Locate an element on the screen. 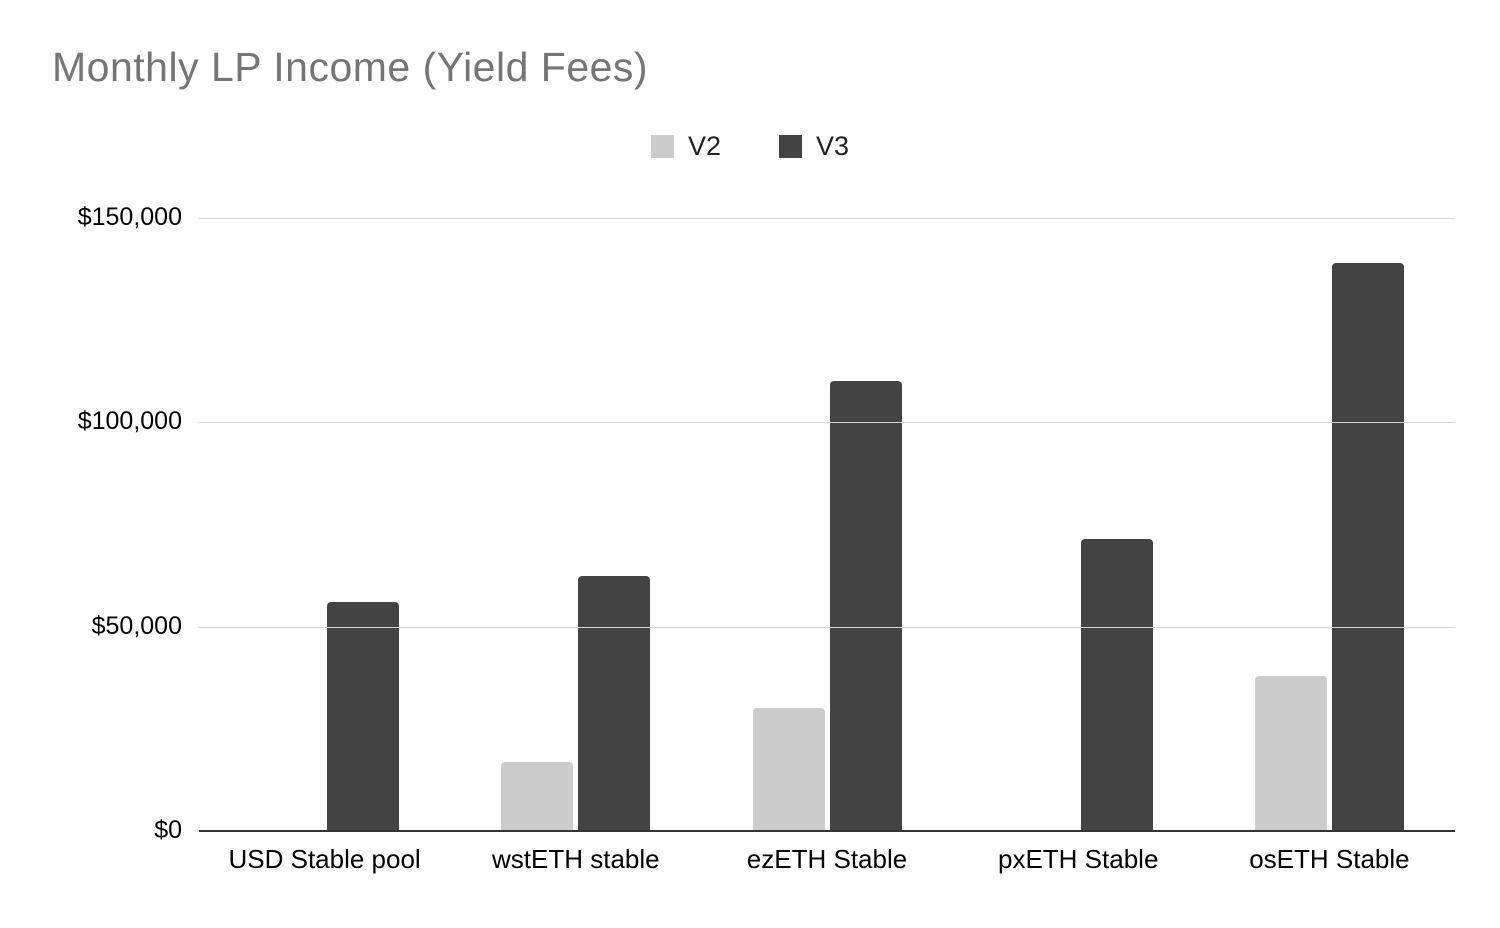 The width and height of the screenshot is (1500, 928). x-tick-label-1: USD Stable pool is located at coordinates (324, 859).